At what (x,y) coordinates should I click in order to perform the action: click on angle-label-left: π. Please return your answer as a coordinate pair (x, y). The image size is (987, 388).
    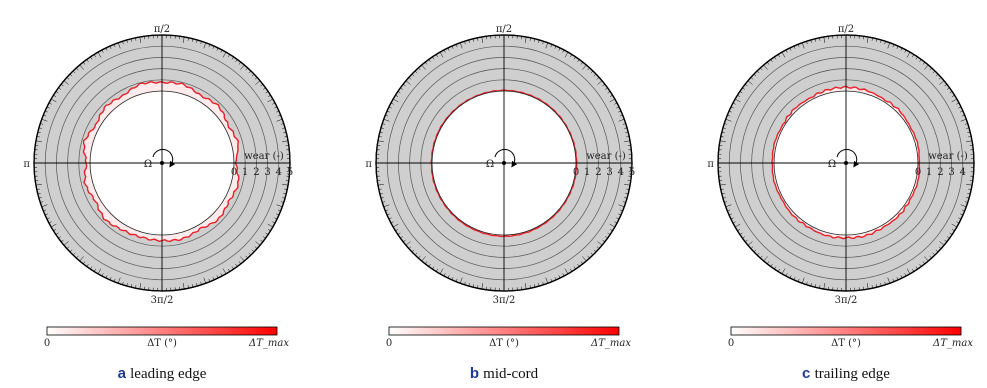
    Looking at the image, I should click on (368, 164).